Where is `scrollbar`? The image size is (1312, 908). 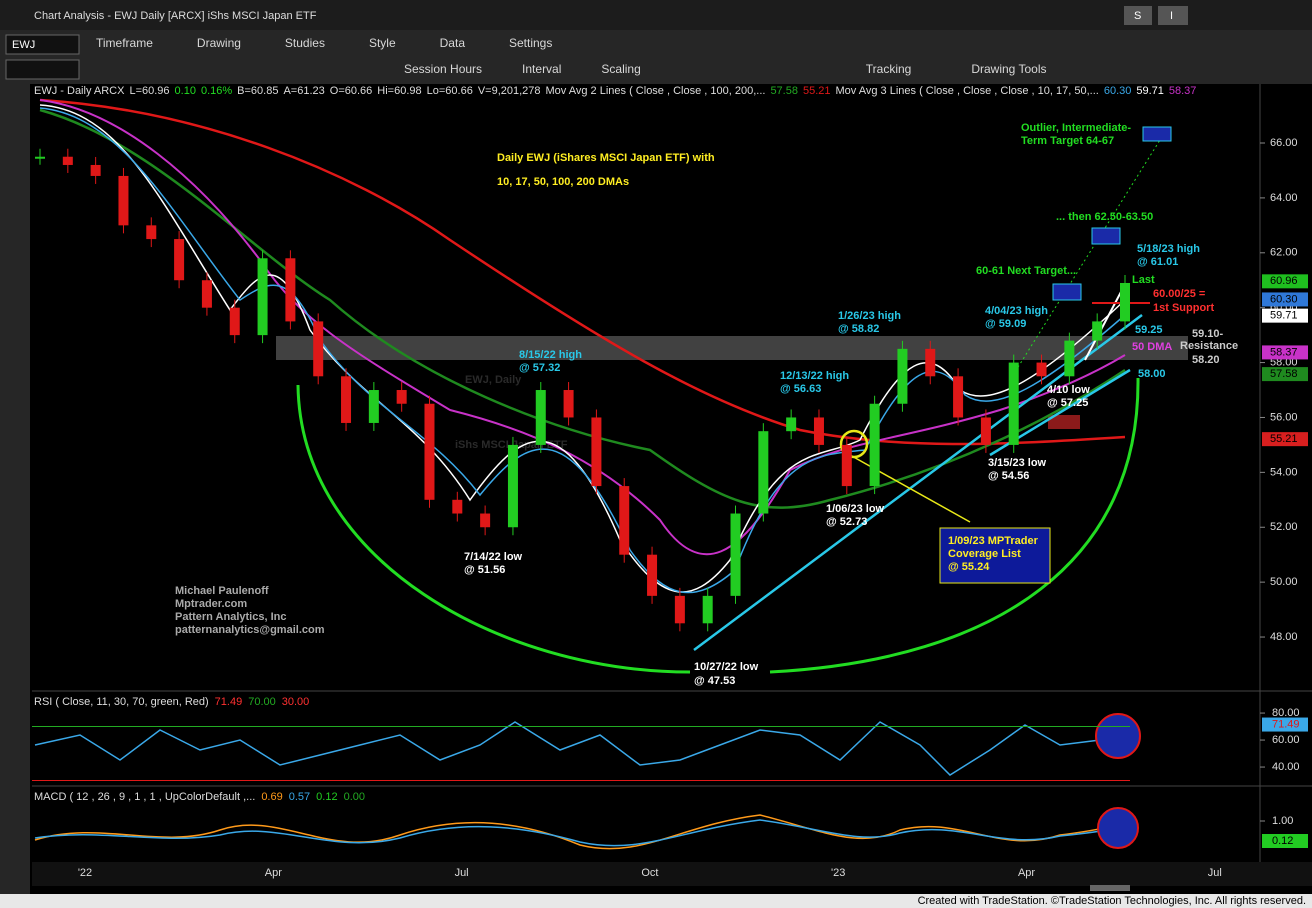
scrollbar is located at coordinates (1110, 888).